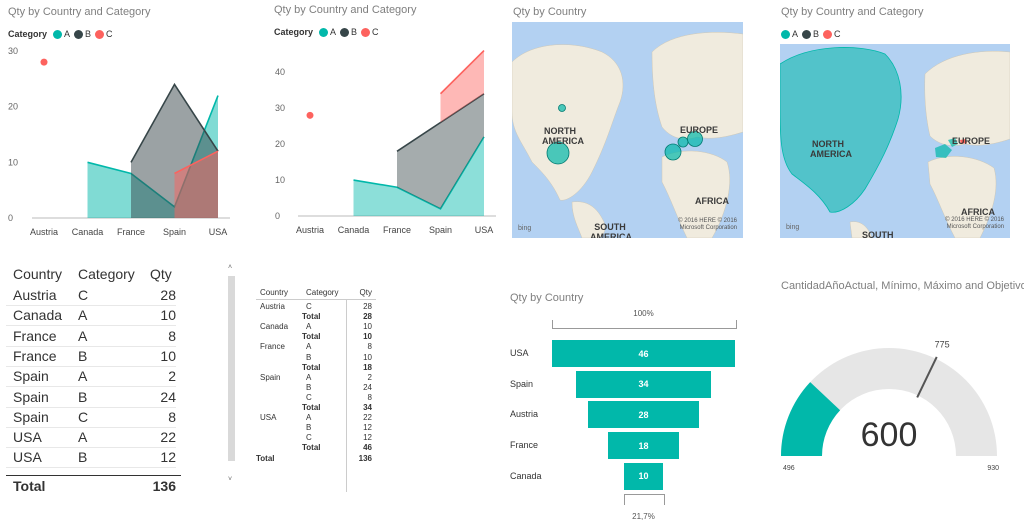 The width and height of the screenshot is (1024, 523). Describe the element at coordinates (346, 396) in the screenshot. I see `matrix-column-divider` at that location.